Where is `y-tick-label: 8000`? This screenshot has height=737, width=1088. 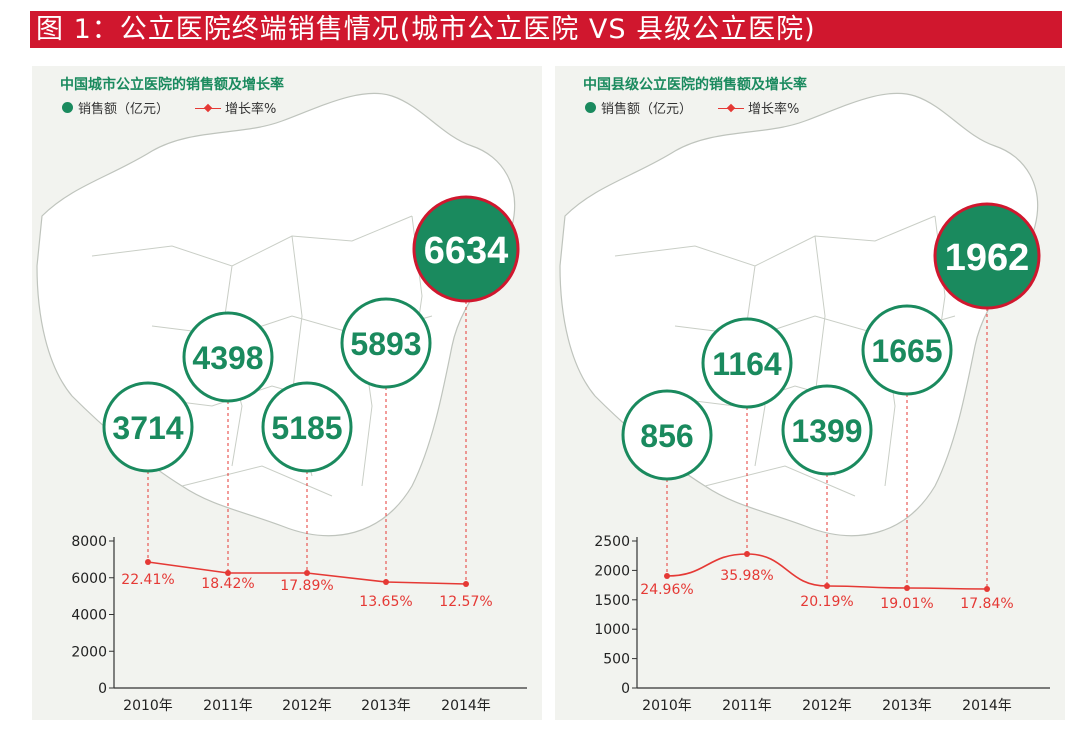 y-tick-label: 8000 is located at coordinates (89, 542).